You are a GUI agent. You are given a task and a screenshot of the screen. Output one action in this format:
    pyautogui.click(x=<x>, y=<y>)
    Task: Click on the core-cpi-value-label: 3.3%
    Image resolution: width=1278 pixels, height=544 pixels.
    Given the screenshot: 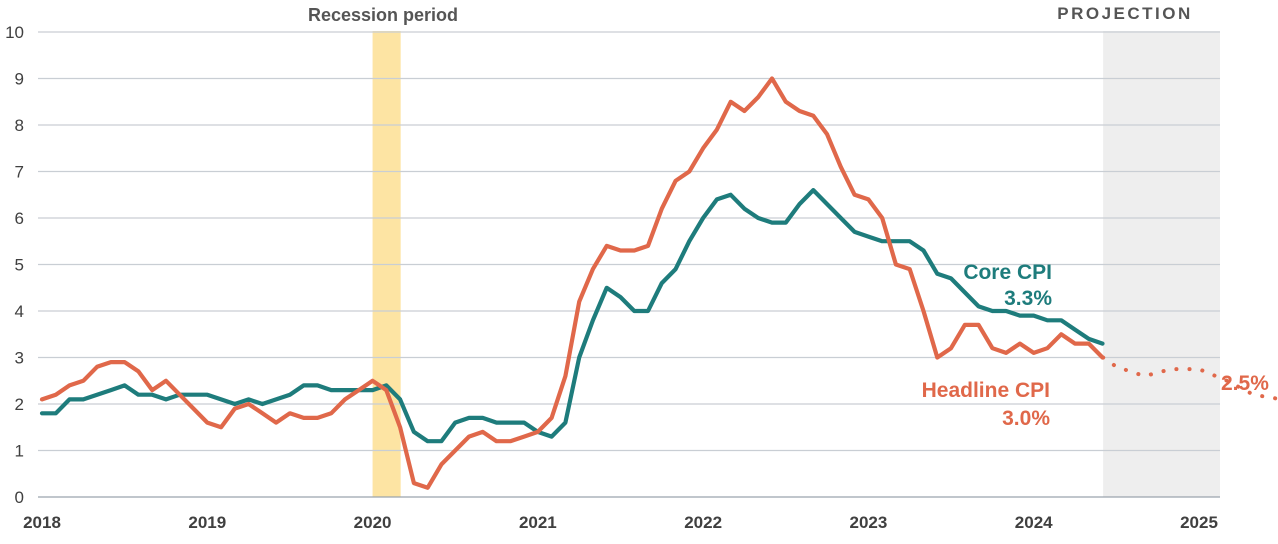 What is the action you would take?
    pyautogui.click(x=1028, y=298)
    